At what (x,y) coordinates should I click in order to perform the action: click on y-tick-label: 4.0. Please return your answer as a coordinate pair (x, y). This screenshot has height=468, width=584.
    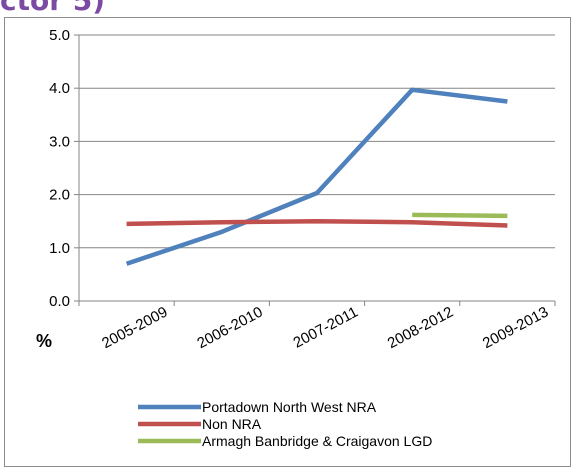
    Looking at the image, I should click on (59, 88).